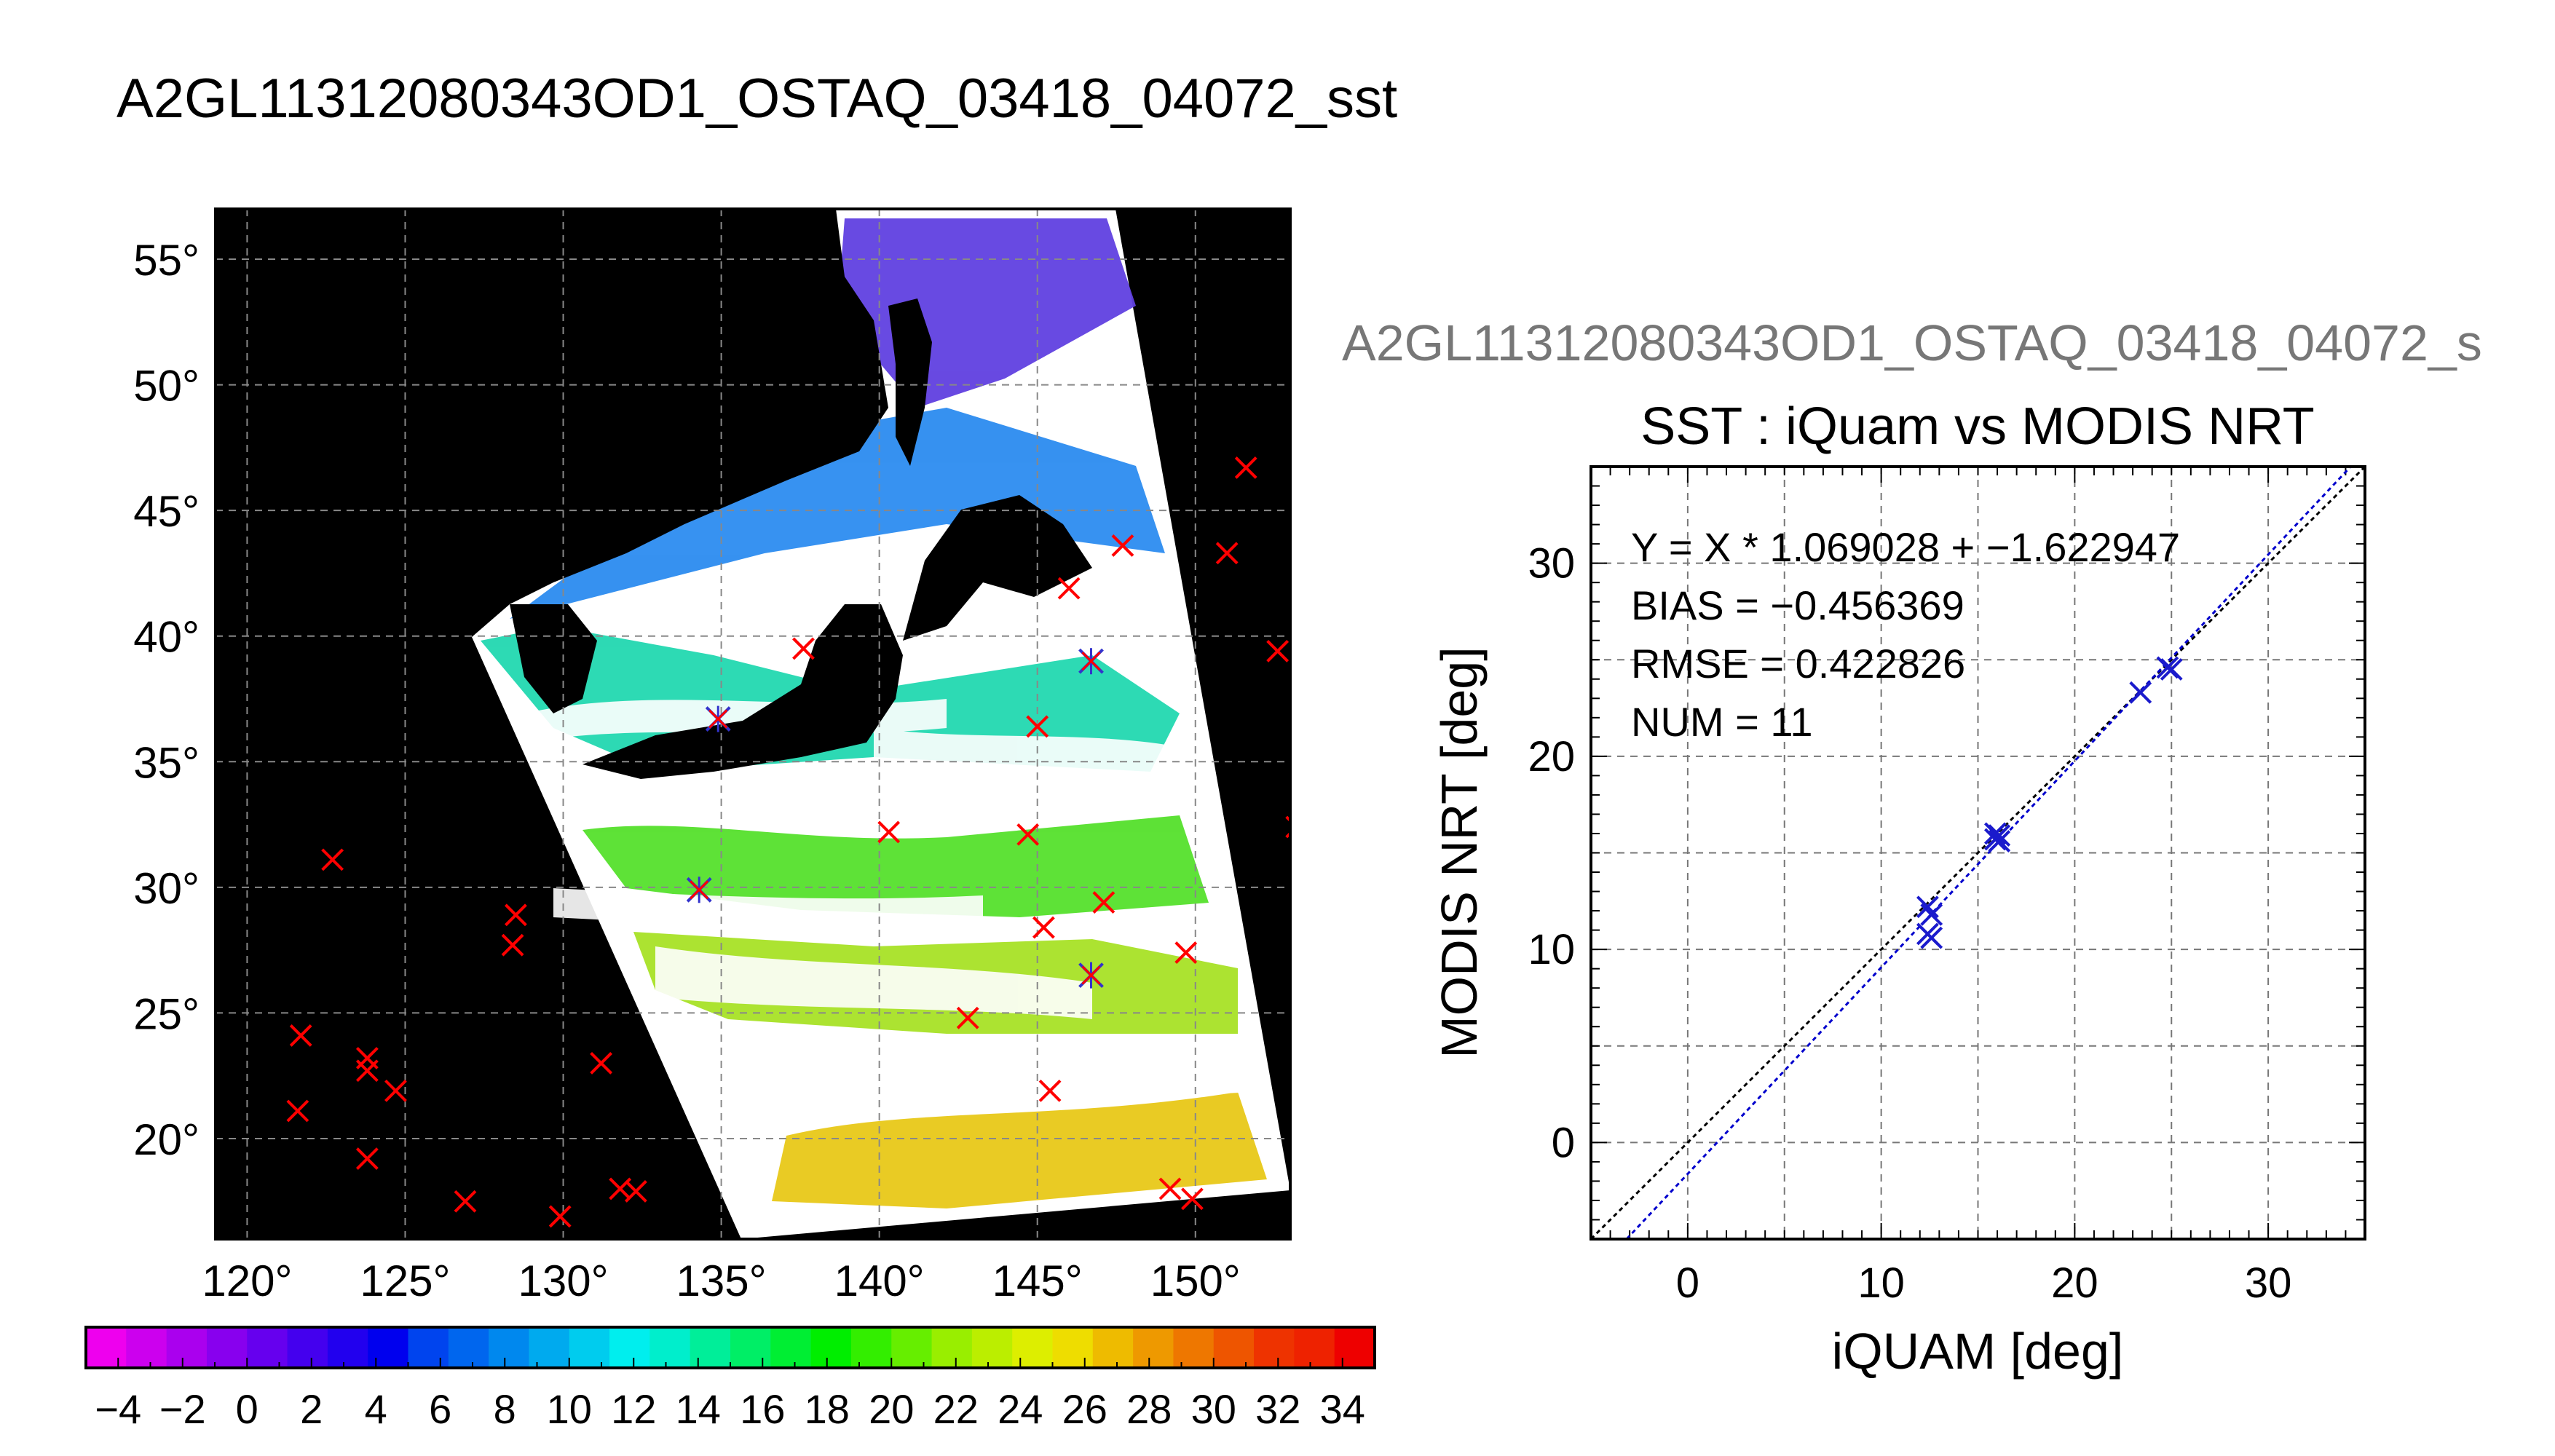  What do you see at coordinates (956, 1409) in the screenshot?
I see `colorbar-tick-label: 22` at bounding box center [956, 1409].